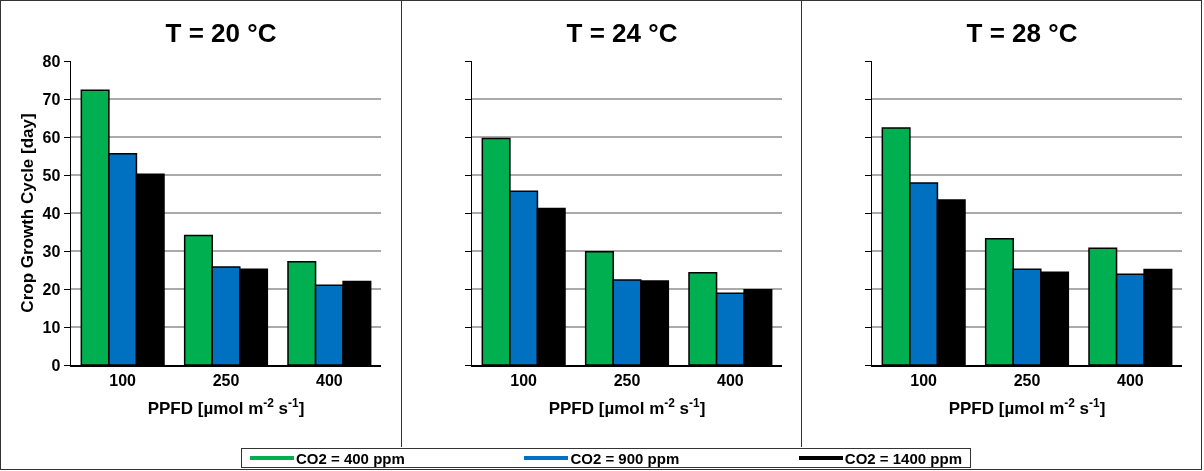 Image resolution: width=1204 pixels, height=471 pixels. What do you see at coordinates (350, 458) in the screenshot?
I see `legend-label: CO2 = 400 ppm` at bounding box center [350, 458].